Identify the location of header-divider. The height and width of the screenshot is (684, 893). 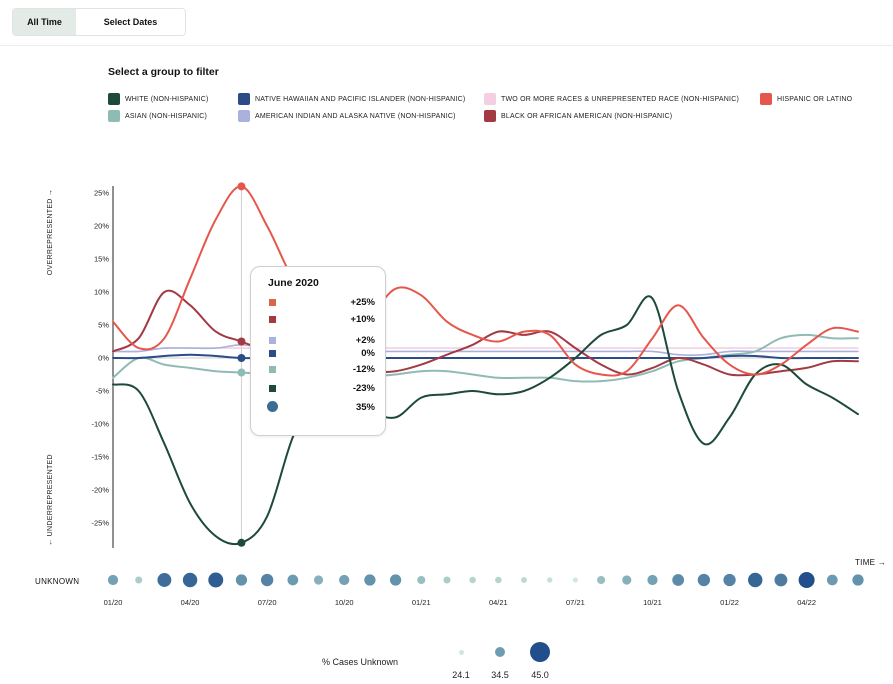
(446, 45).